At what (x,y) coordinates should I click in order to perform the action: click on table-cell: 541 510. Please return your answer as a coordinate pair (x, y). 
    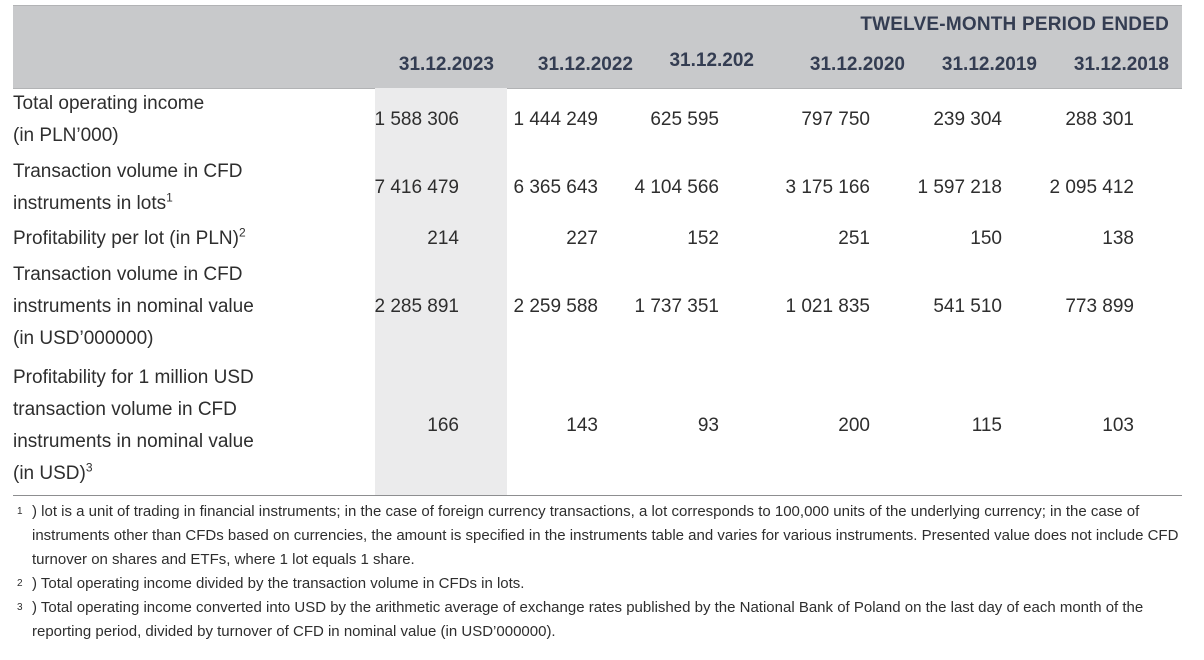
    Looking at the image, I should click on (967, 306).